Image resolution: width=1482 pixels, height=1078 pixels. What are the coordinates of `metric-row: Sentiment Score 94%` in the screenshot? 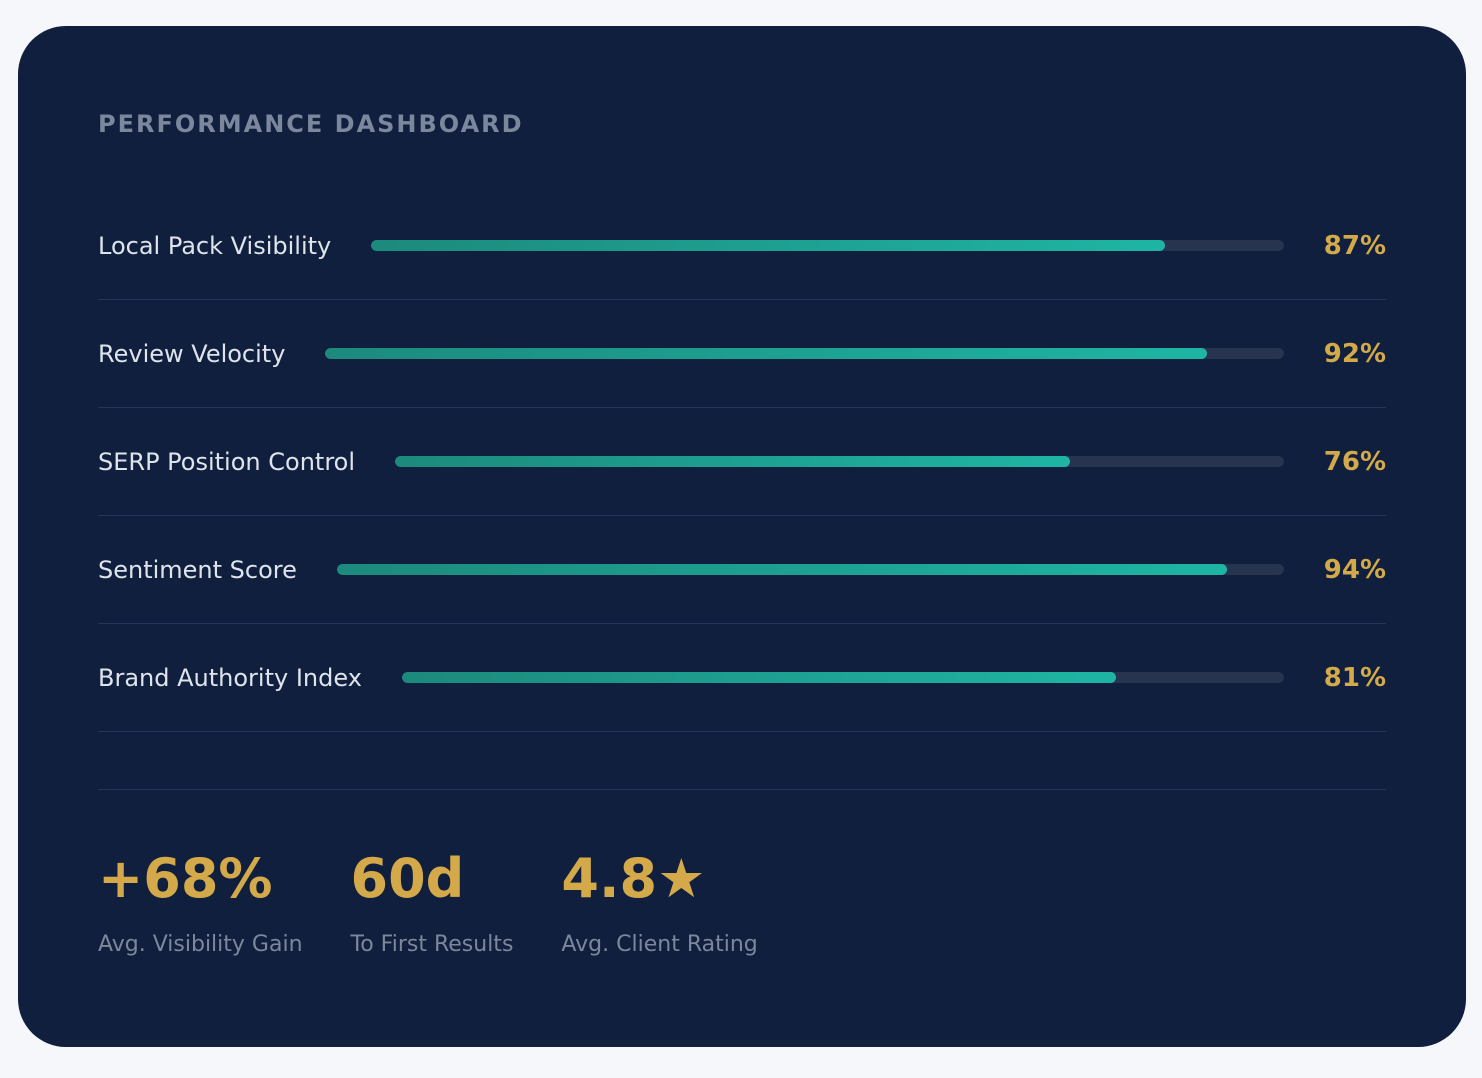 It's located at (742, 570).